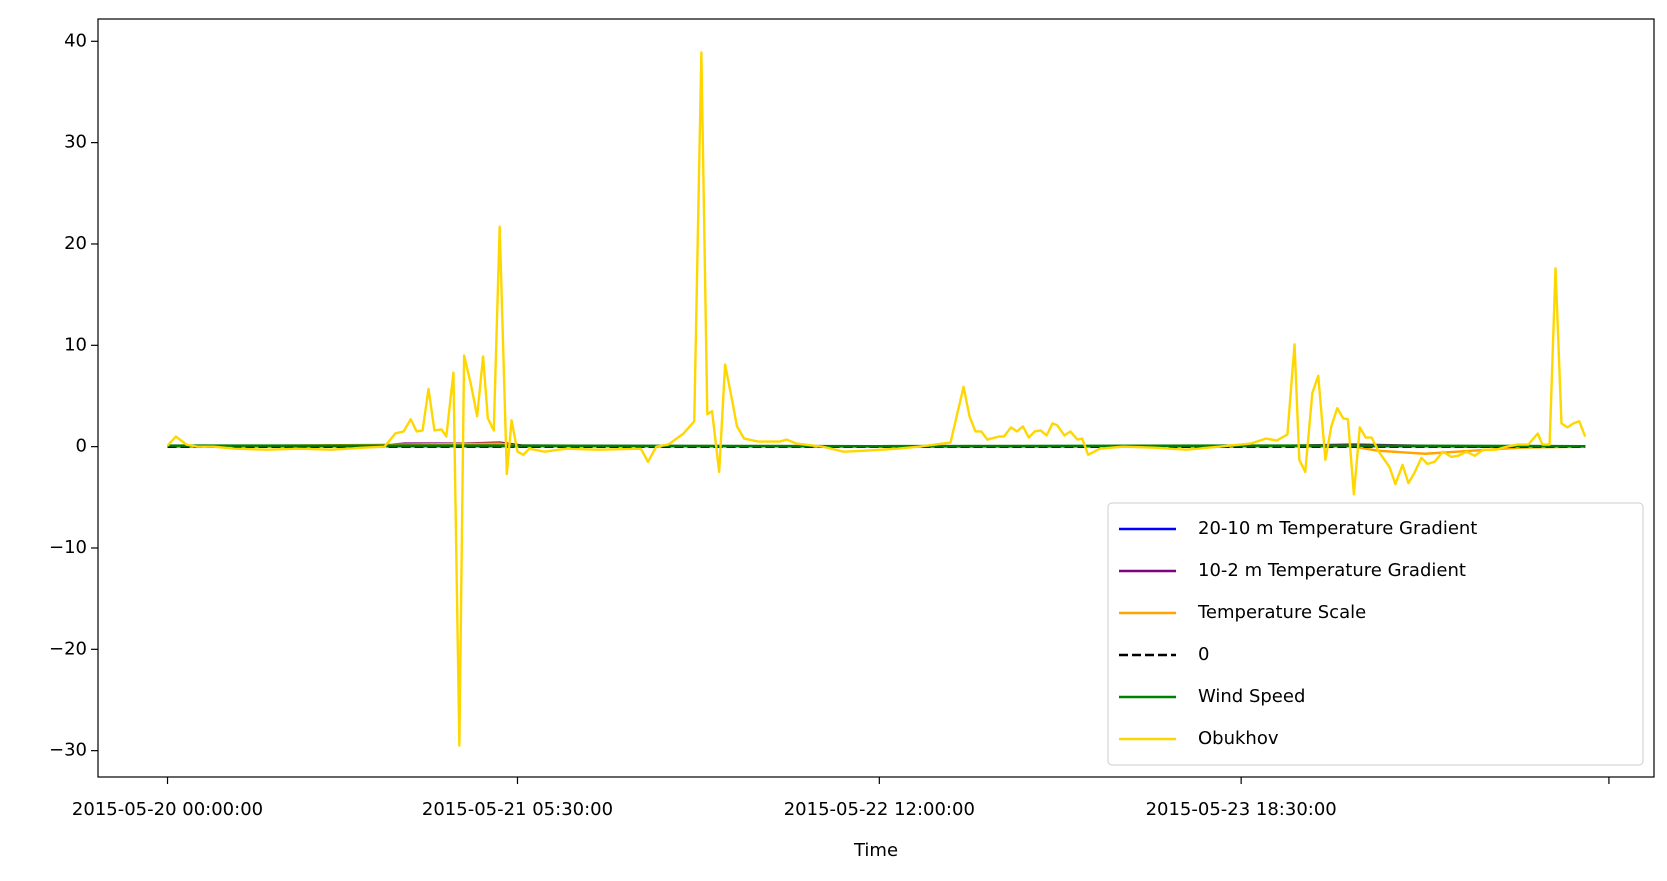 The height and width of the screenshot is (881, 1667). I want to click on legend-label: 20-10 m Temperature Gradient, so click(1337, 528).